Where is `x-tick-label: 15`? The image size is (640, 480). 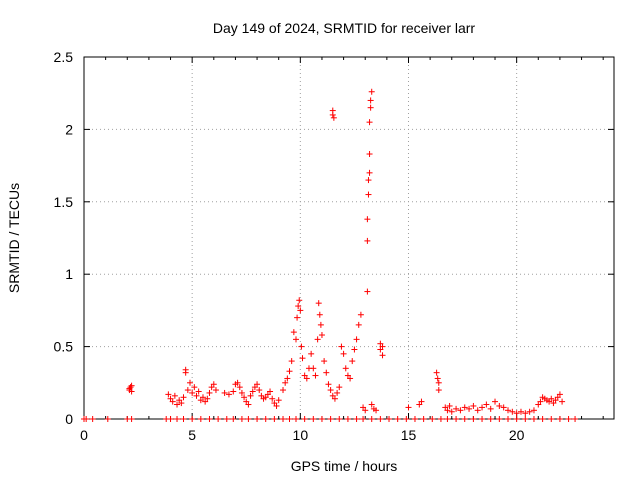 x-tick-label: 15 is located at coordinates (409, 435).